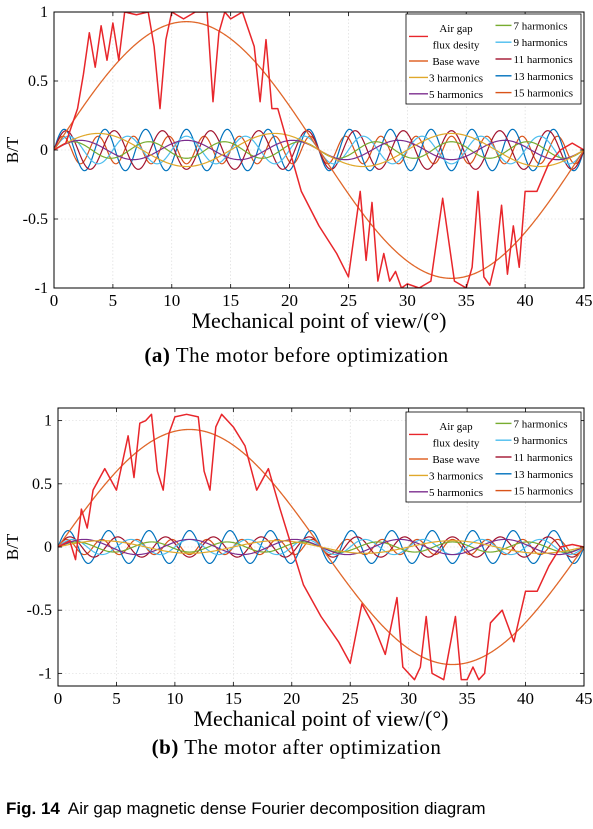 This screenshot has width=593, height=829. I want to click on chart-b-legend-label: 13 harmonics, so click(544, 475).